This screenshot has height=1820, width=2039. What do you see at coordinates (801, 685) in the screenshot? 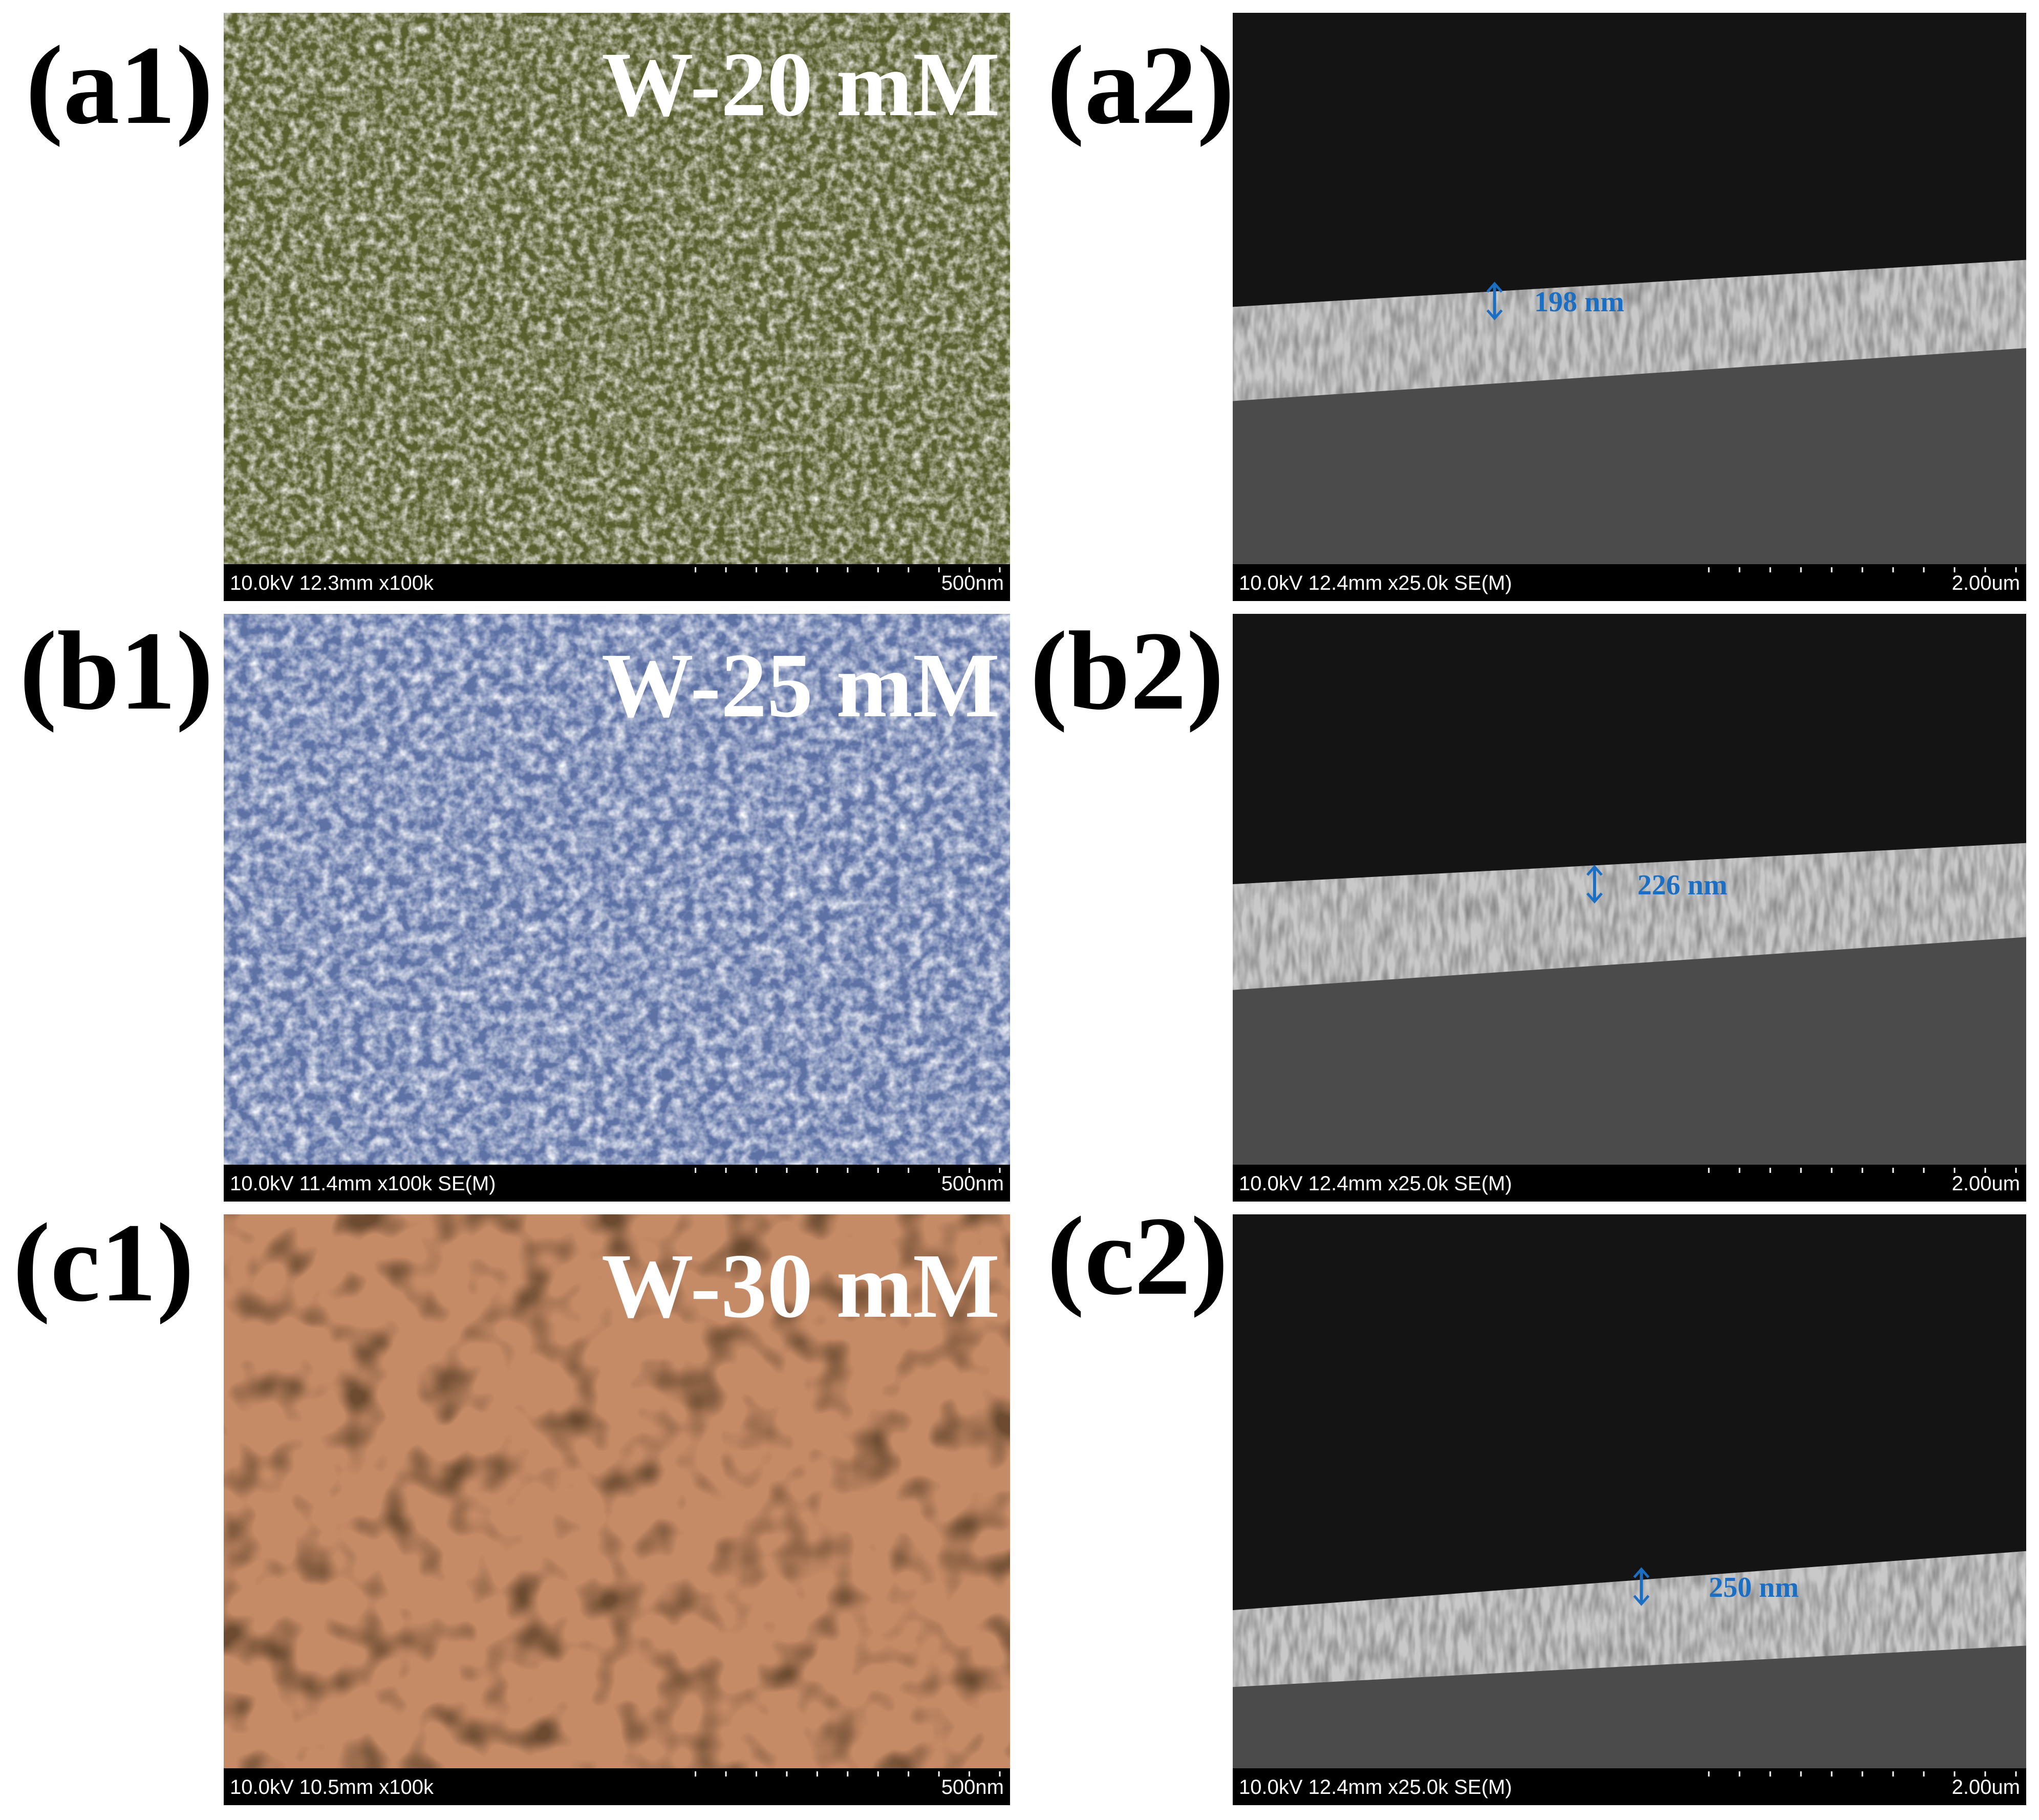
I see `sample-label: W-25 mM` at bounding box center [801, 685].